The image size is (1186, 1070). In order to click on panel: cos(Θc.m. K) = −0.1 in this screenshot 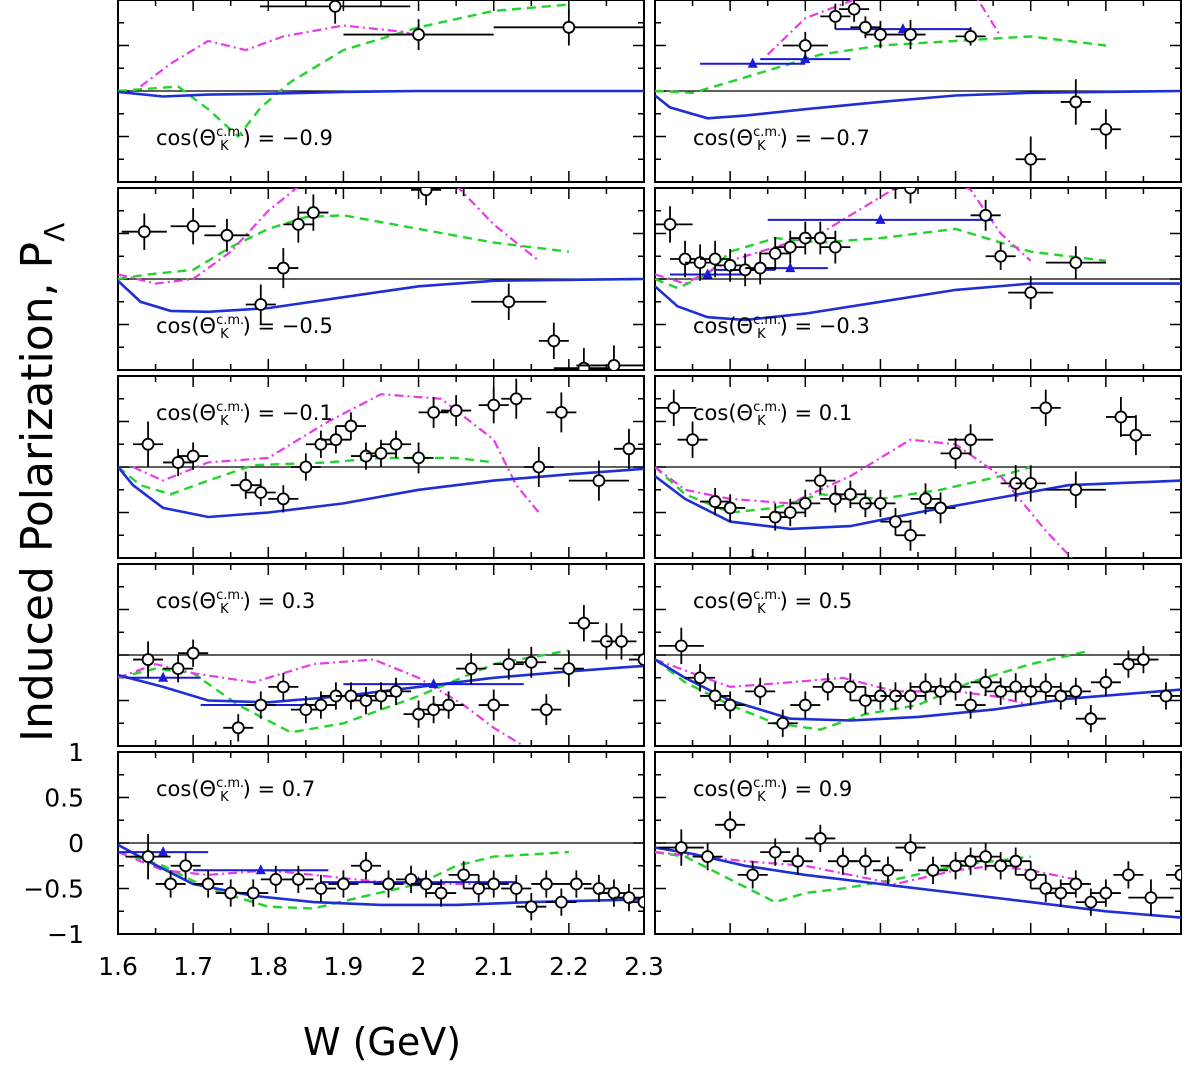, I will do `click(381, 467)`.